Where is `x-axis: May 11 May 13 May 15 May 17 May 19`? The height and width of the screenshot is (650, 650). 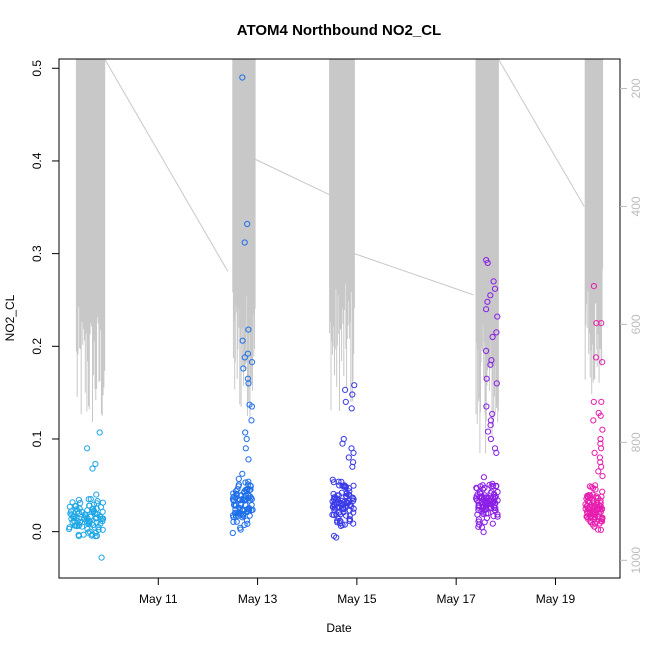
x-axis: May 11 May 13 May 15 May 17 May 19 is located at coordinates (357, 591).